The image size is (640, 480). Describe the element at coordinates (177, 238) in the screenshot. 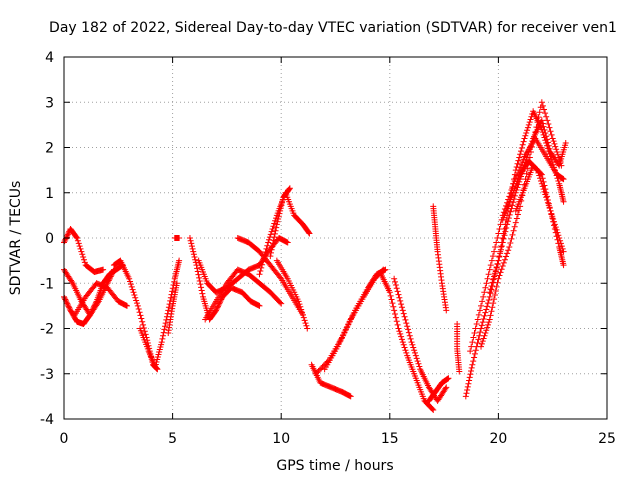

I see `series-track-h` at that location.